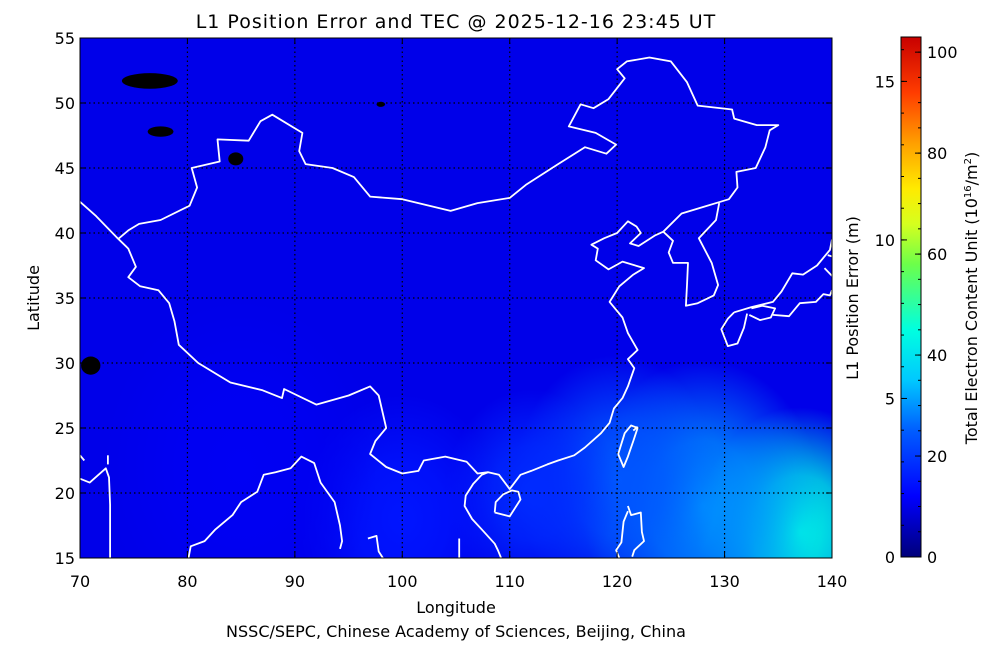 The image size is (1000, 650). What do you see at coordinates (937, 456) in the screenshot?
I see `tec-tick-label: 20` at bounding box center [937, 456].